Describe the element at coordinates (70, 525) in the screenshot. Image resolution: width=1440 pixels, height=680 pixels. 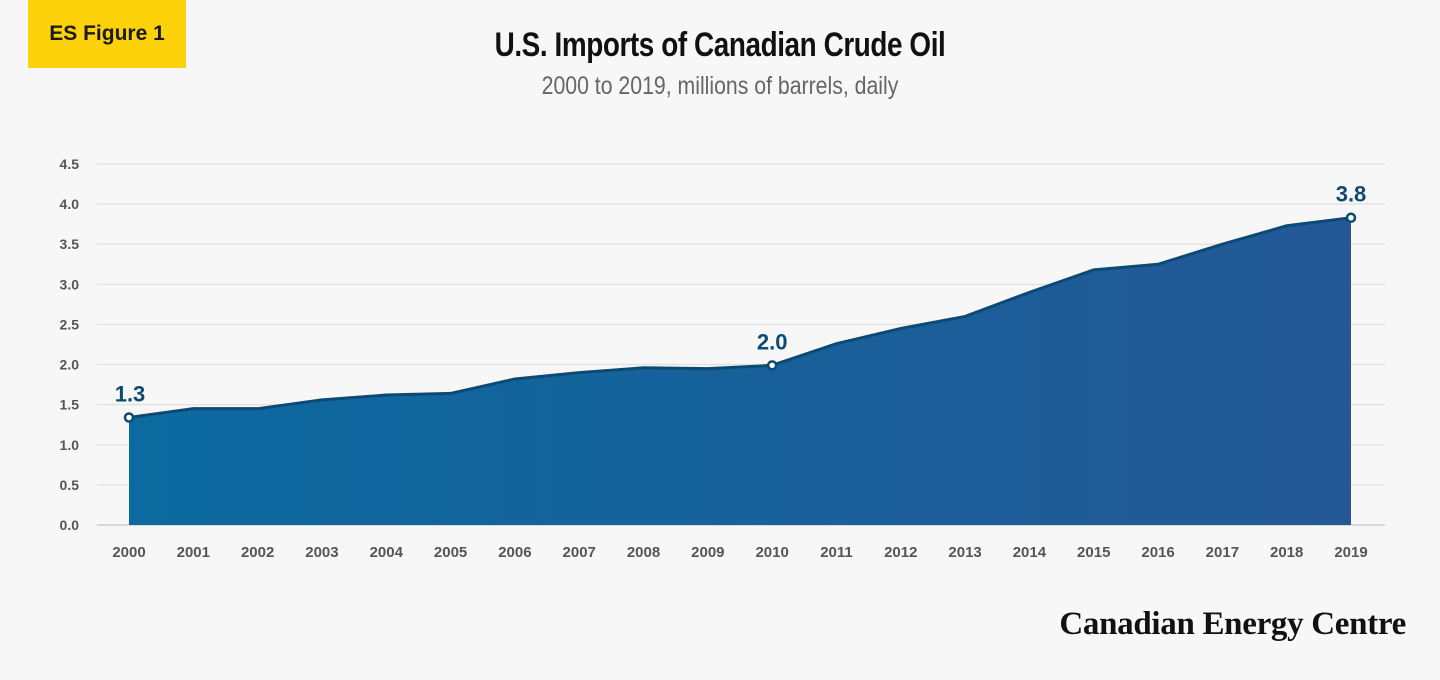
I see `y-tick-label: 0.0` at that location.